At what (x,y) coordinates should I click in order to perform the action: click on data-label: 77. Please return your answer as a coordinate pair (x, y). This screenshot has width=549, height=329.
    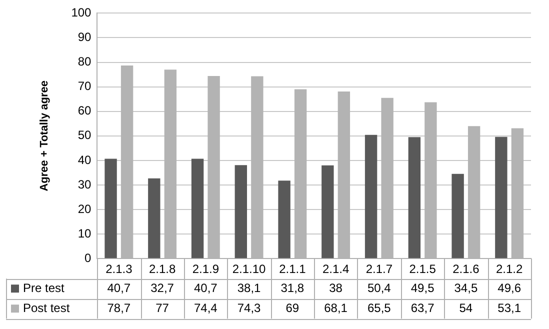
    Looking at the image, I should click on (163, 307).